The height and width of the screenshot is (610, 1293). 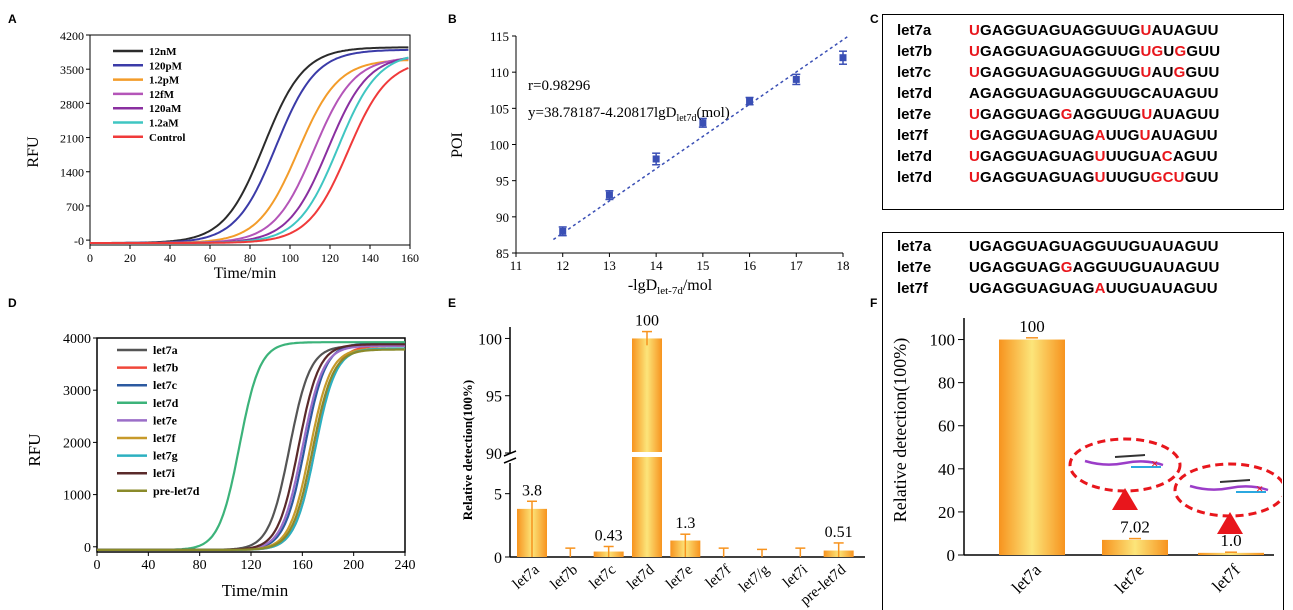 What do you see at coordinates (166, 368) in the screenshot?
I see `legend-label: let7b` at bounding box center [166, 368].